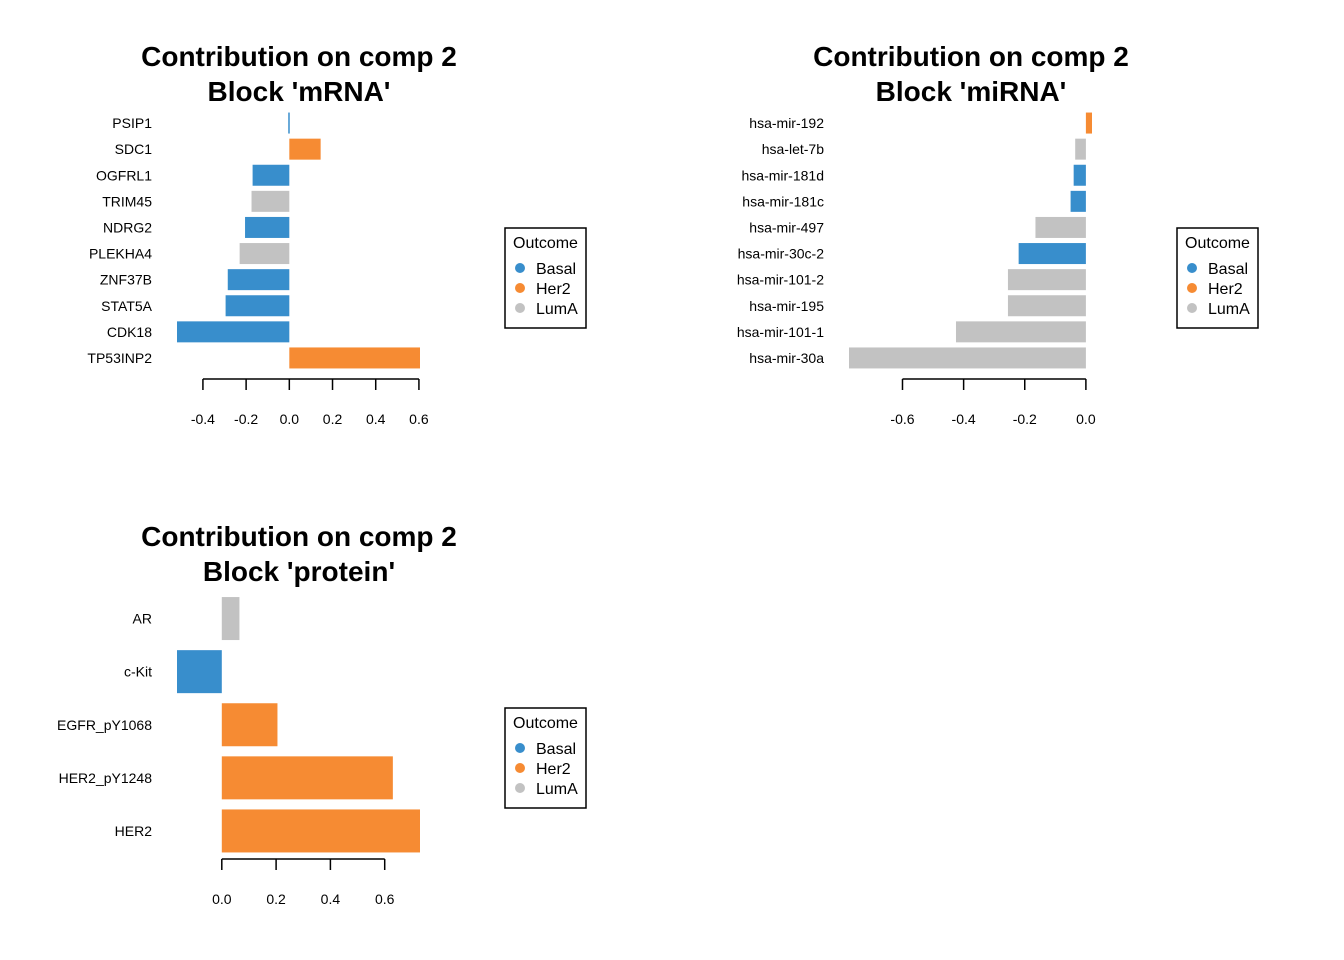  I want to click on category-label: ZNF37B, so click(126, 280).